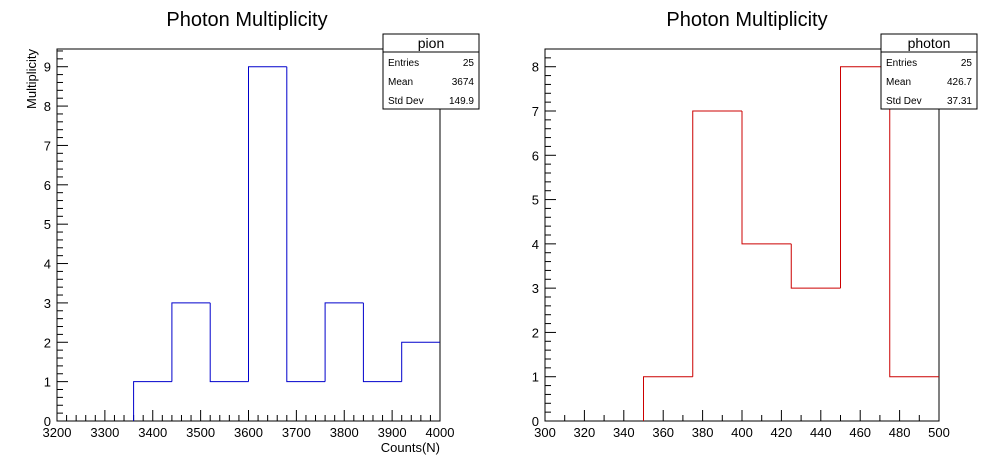  Describe the element at coordinates (545, 432) in the screenshot. I see `x-tick-label: 300` at that location.